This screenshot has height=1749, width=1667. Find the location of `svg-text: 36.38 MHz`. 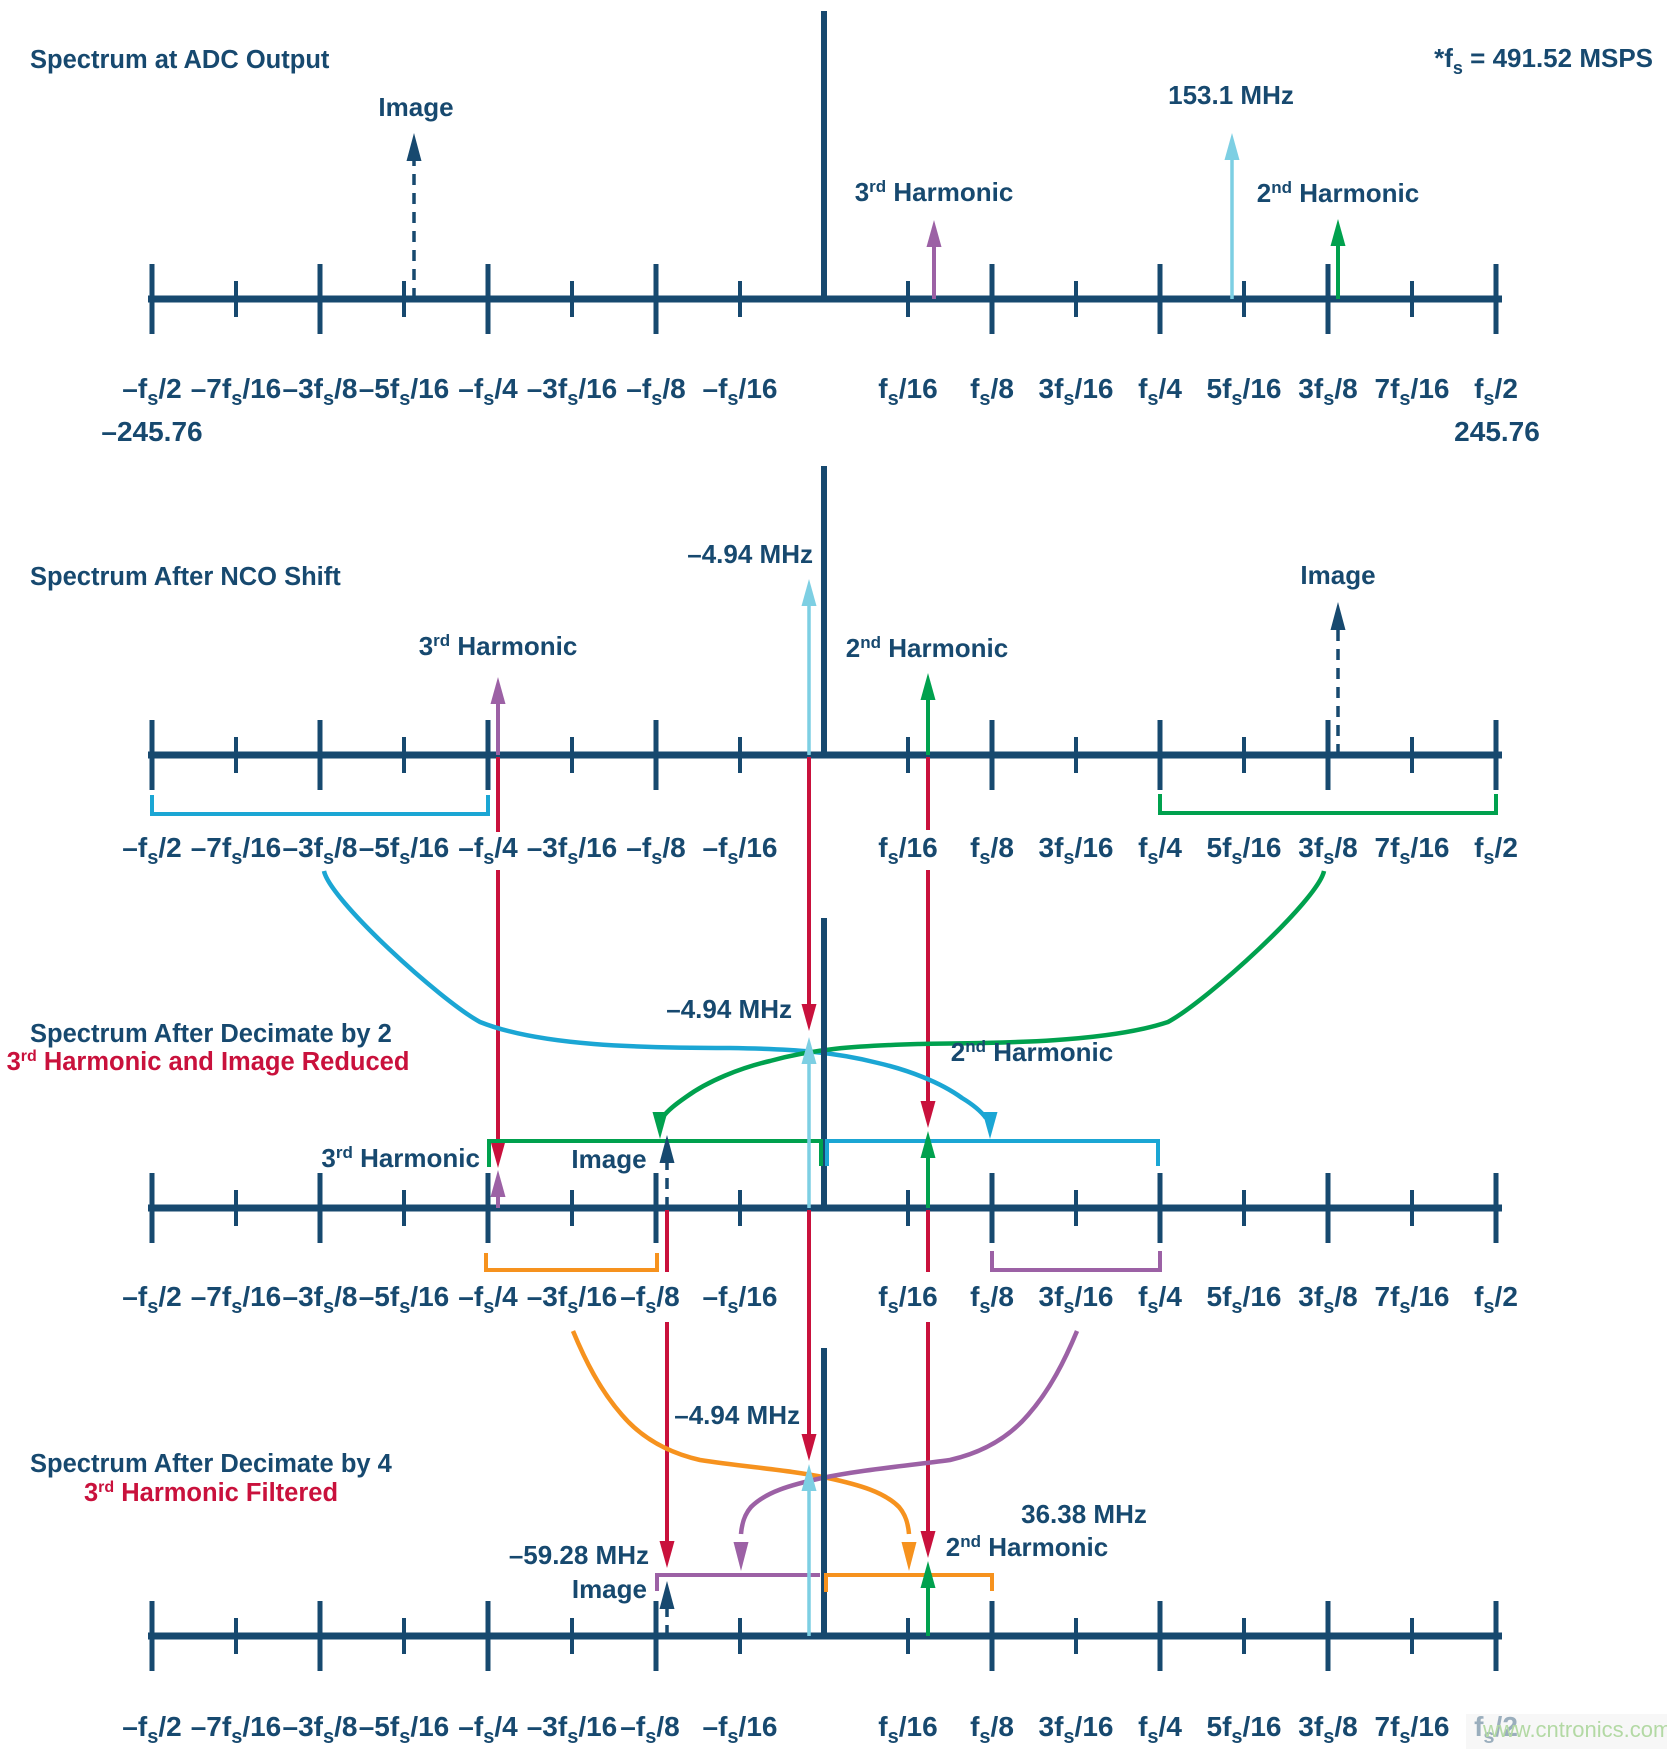

svg-text: 36.38 MHz is located at coordinates (1084, 1514).